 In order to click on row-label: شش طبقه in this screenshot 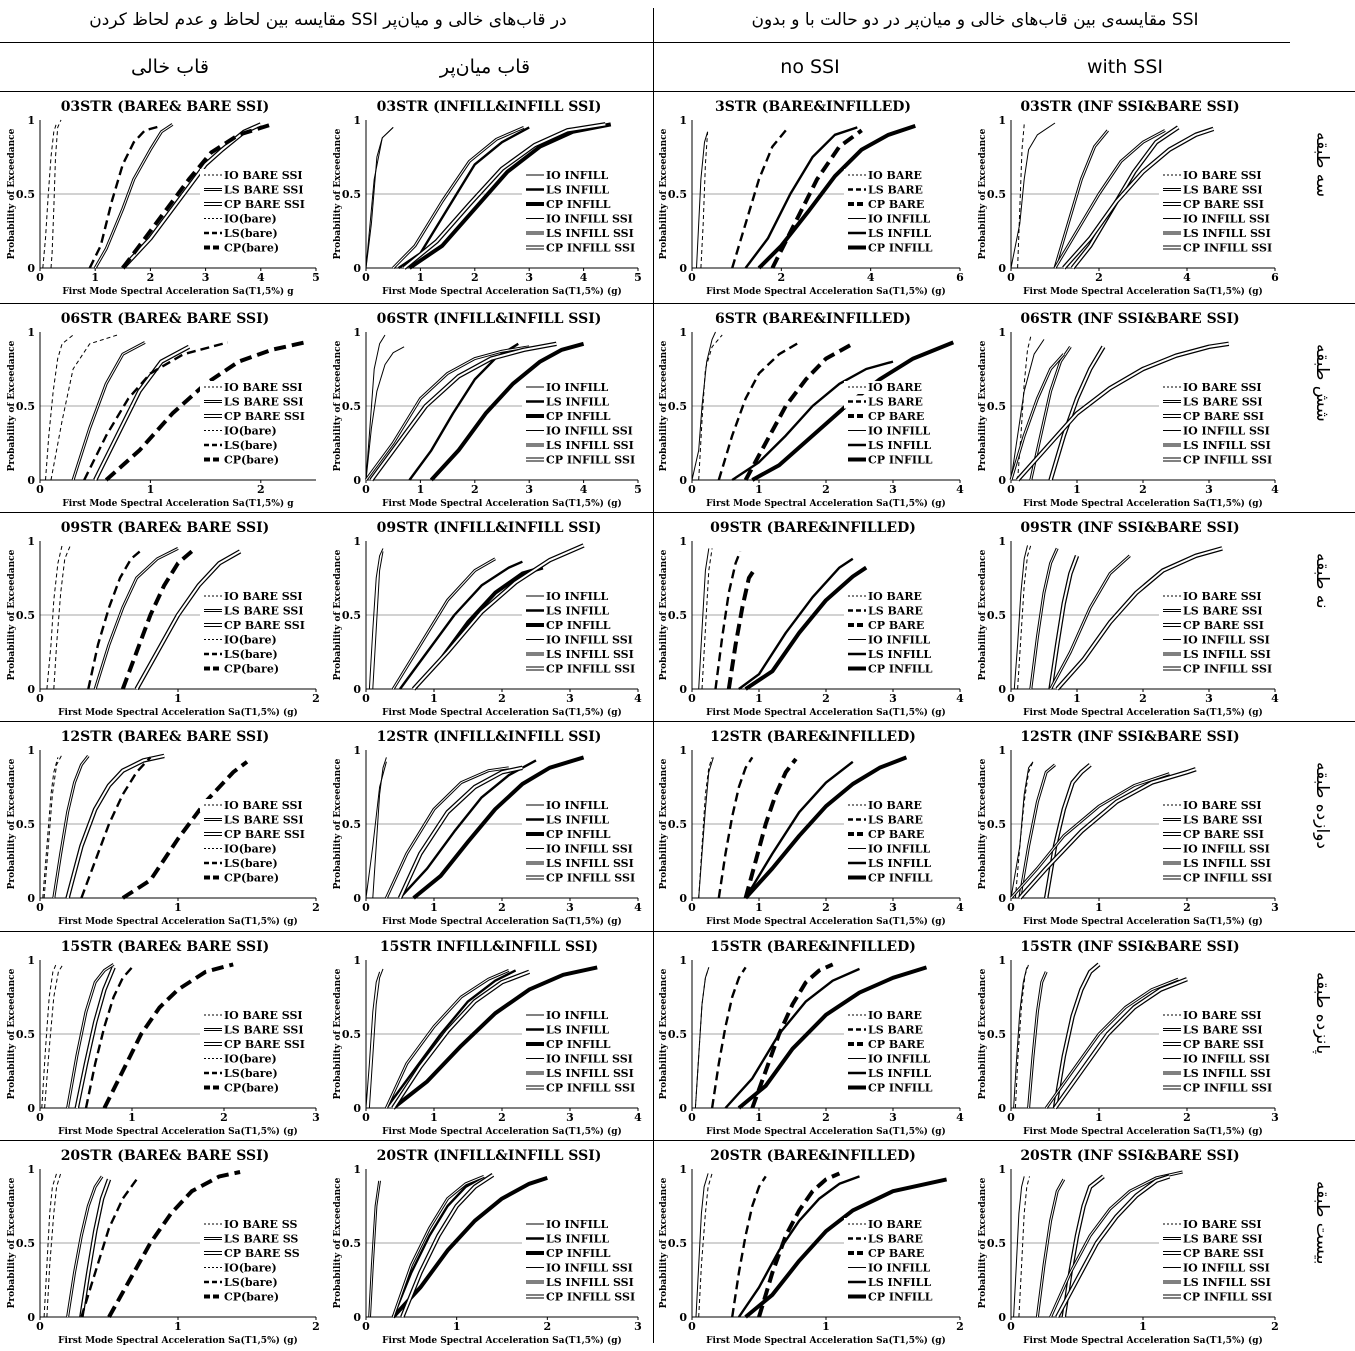, I will do `click(1322, 383)`.